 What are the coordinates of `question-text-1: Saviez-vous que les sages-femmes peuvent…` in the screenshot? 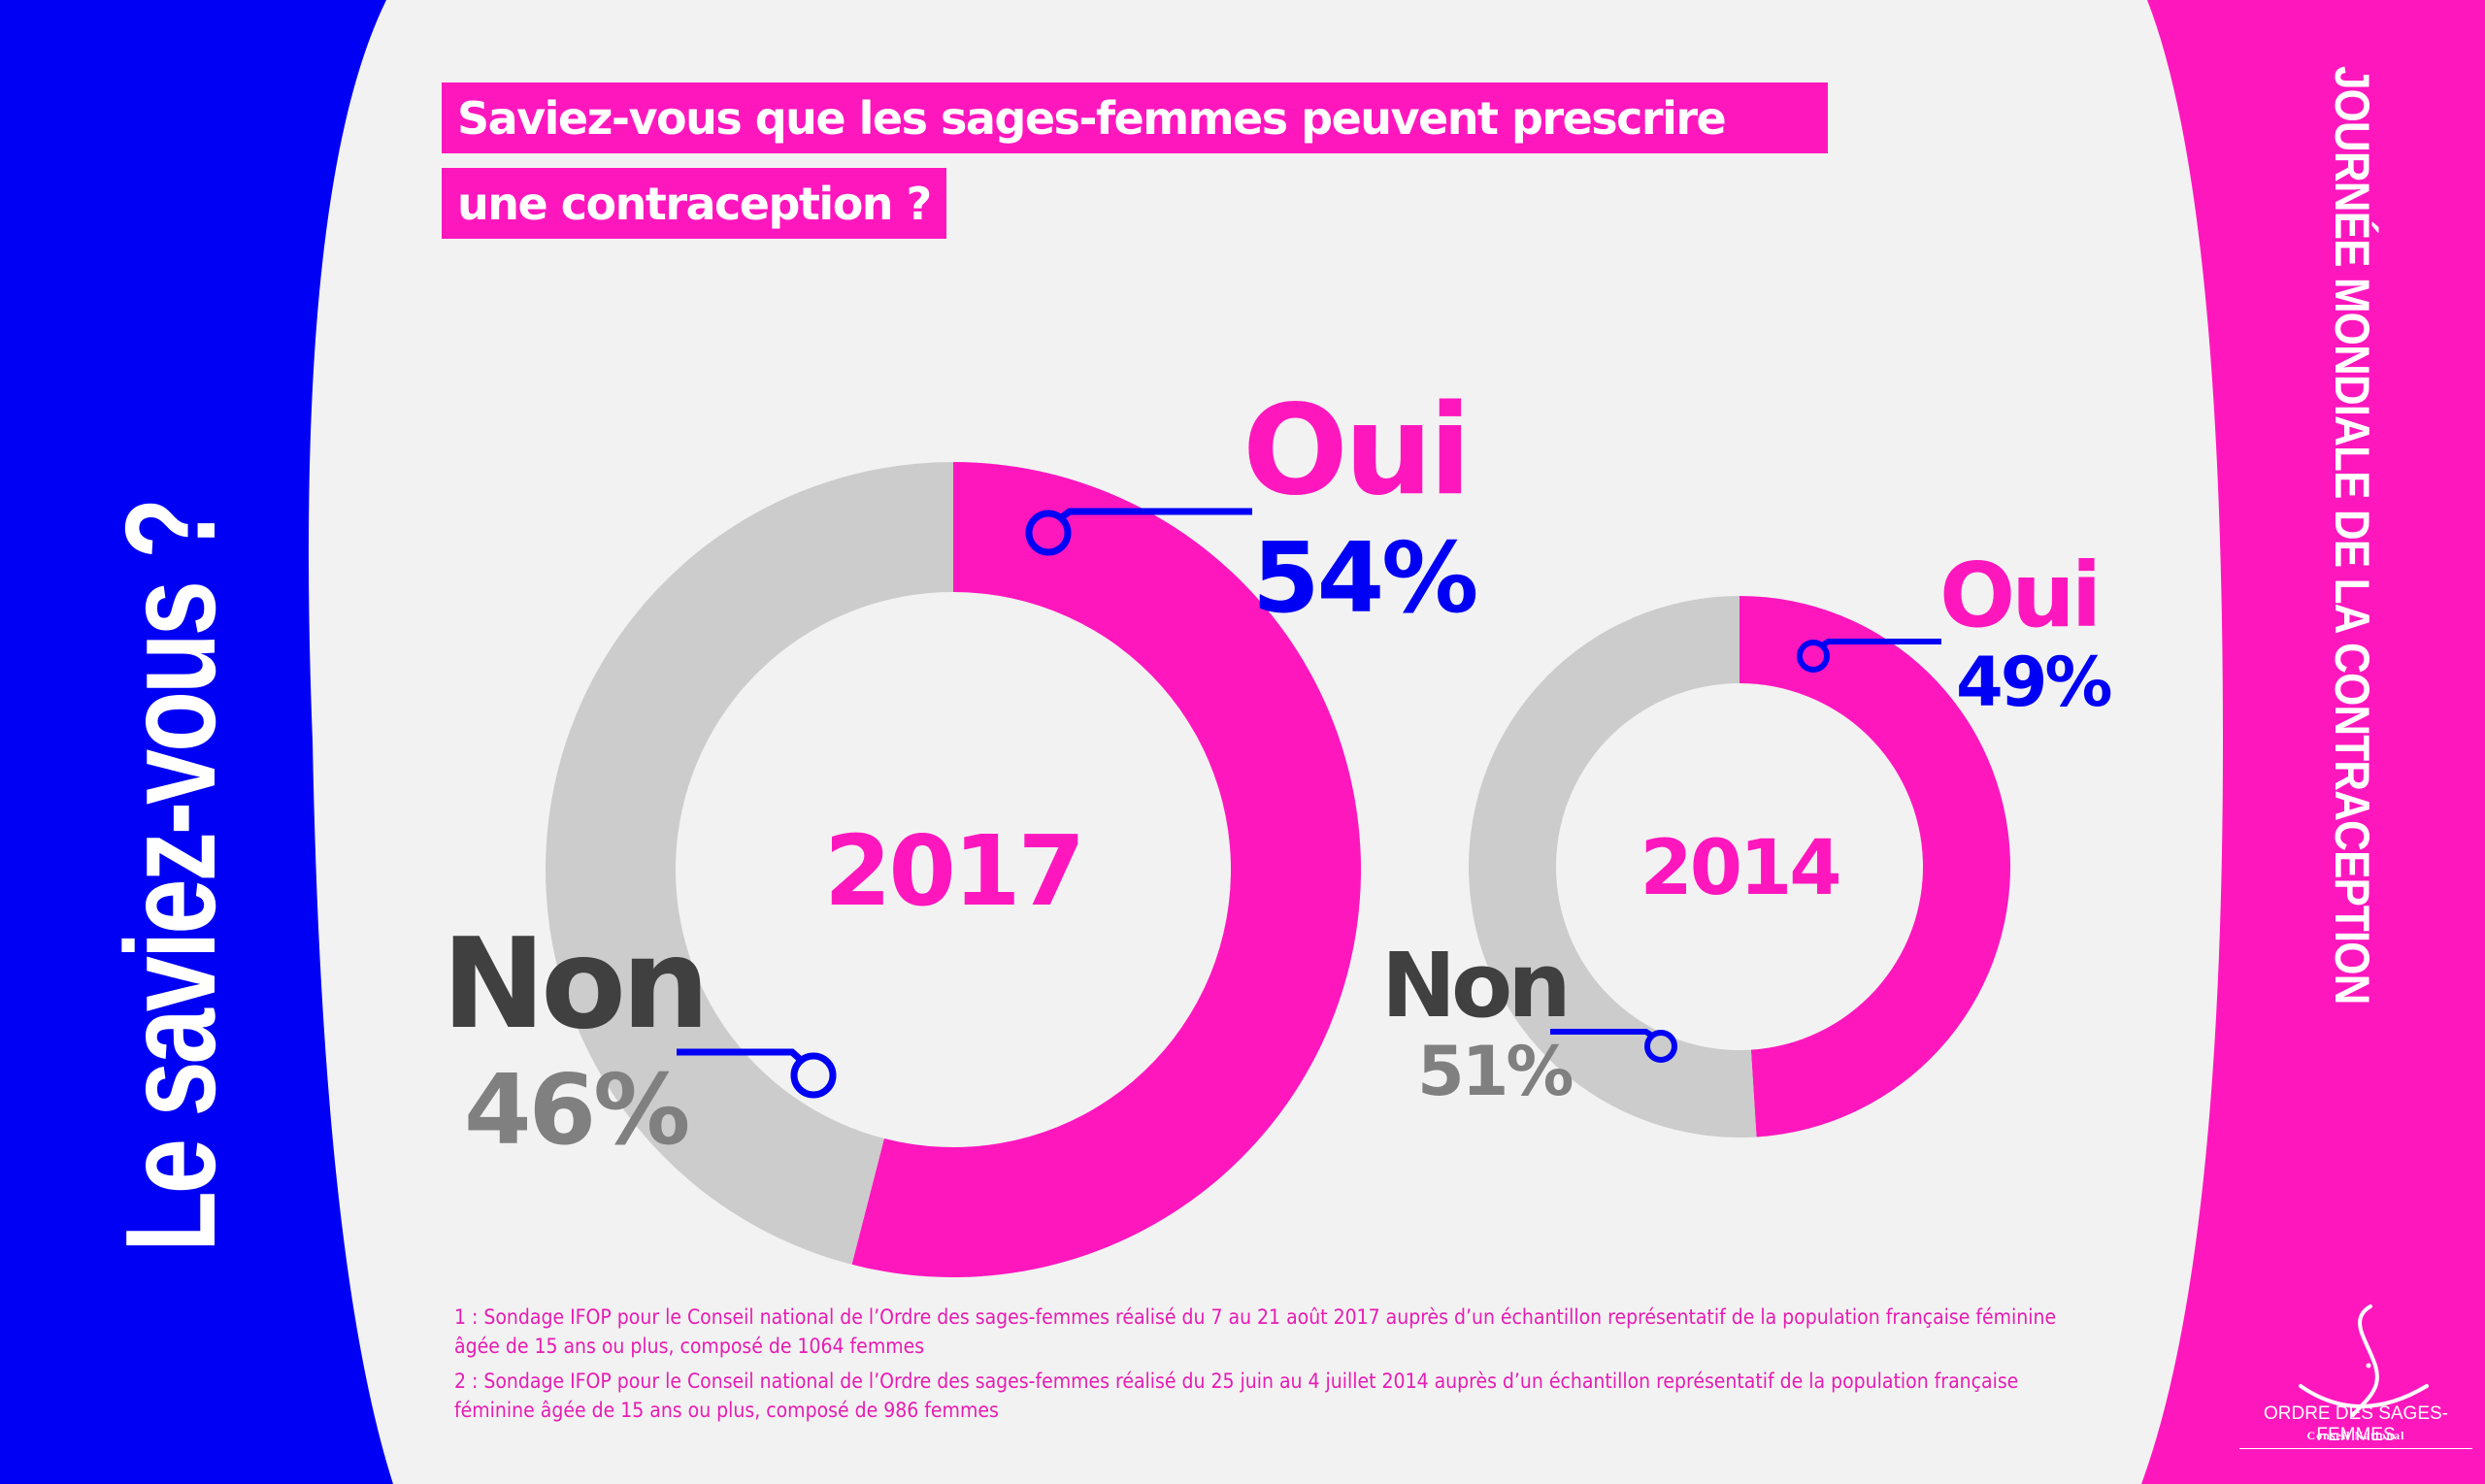 It's located at (1092, 118).